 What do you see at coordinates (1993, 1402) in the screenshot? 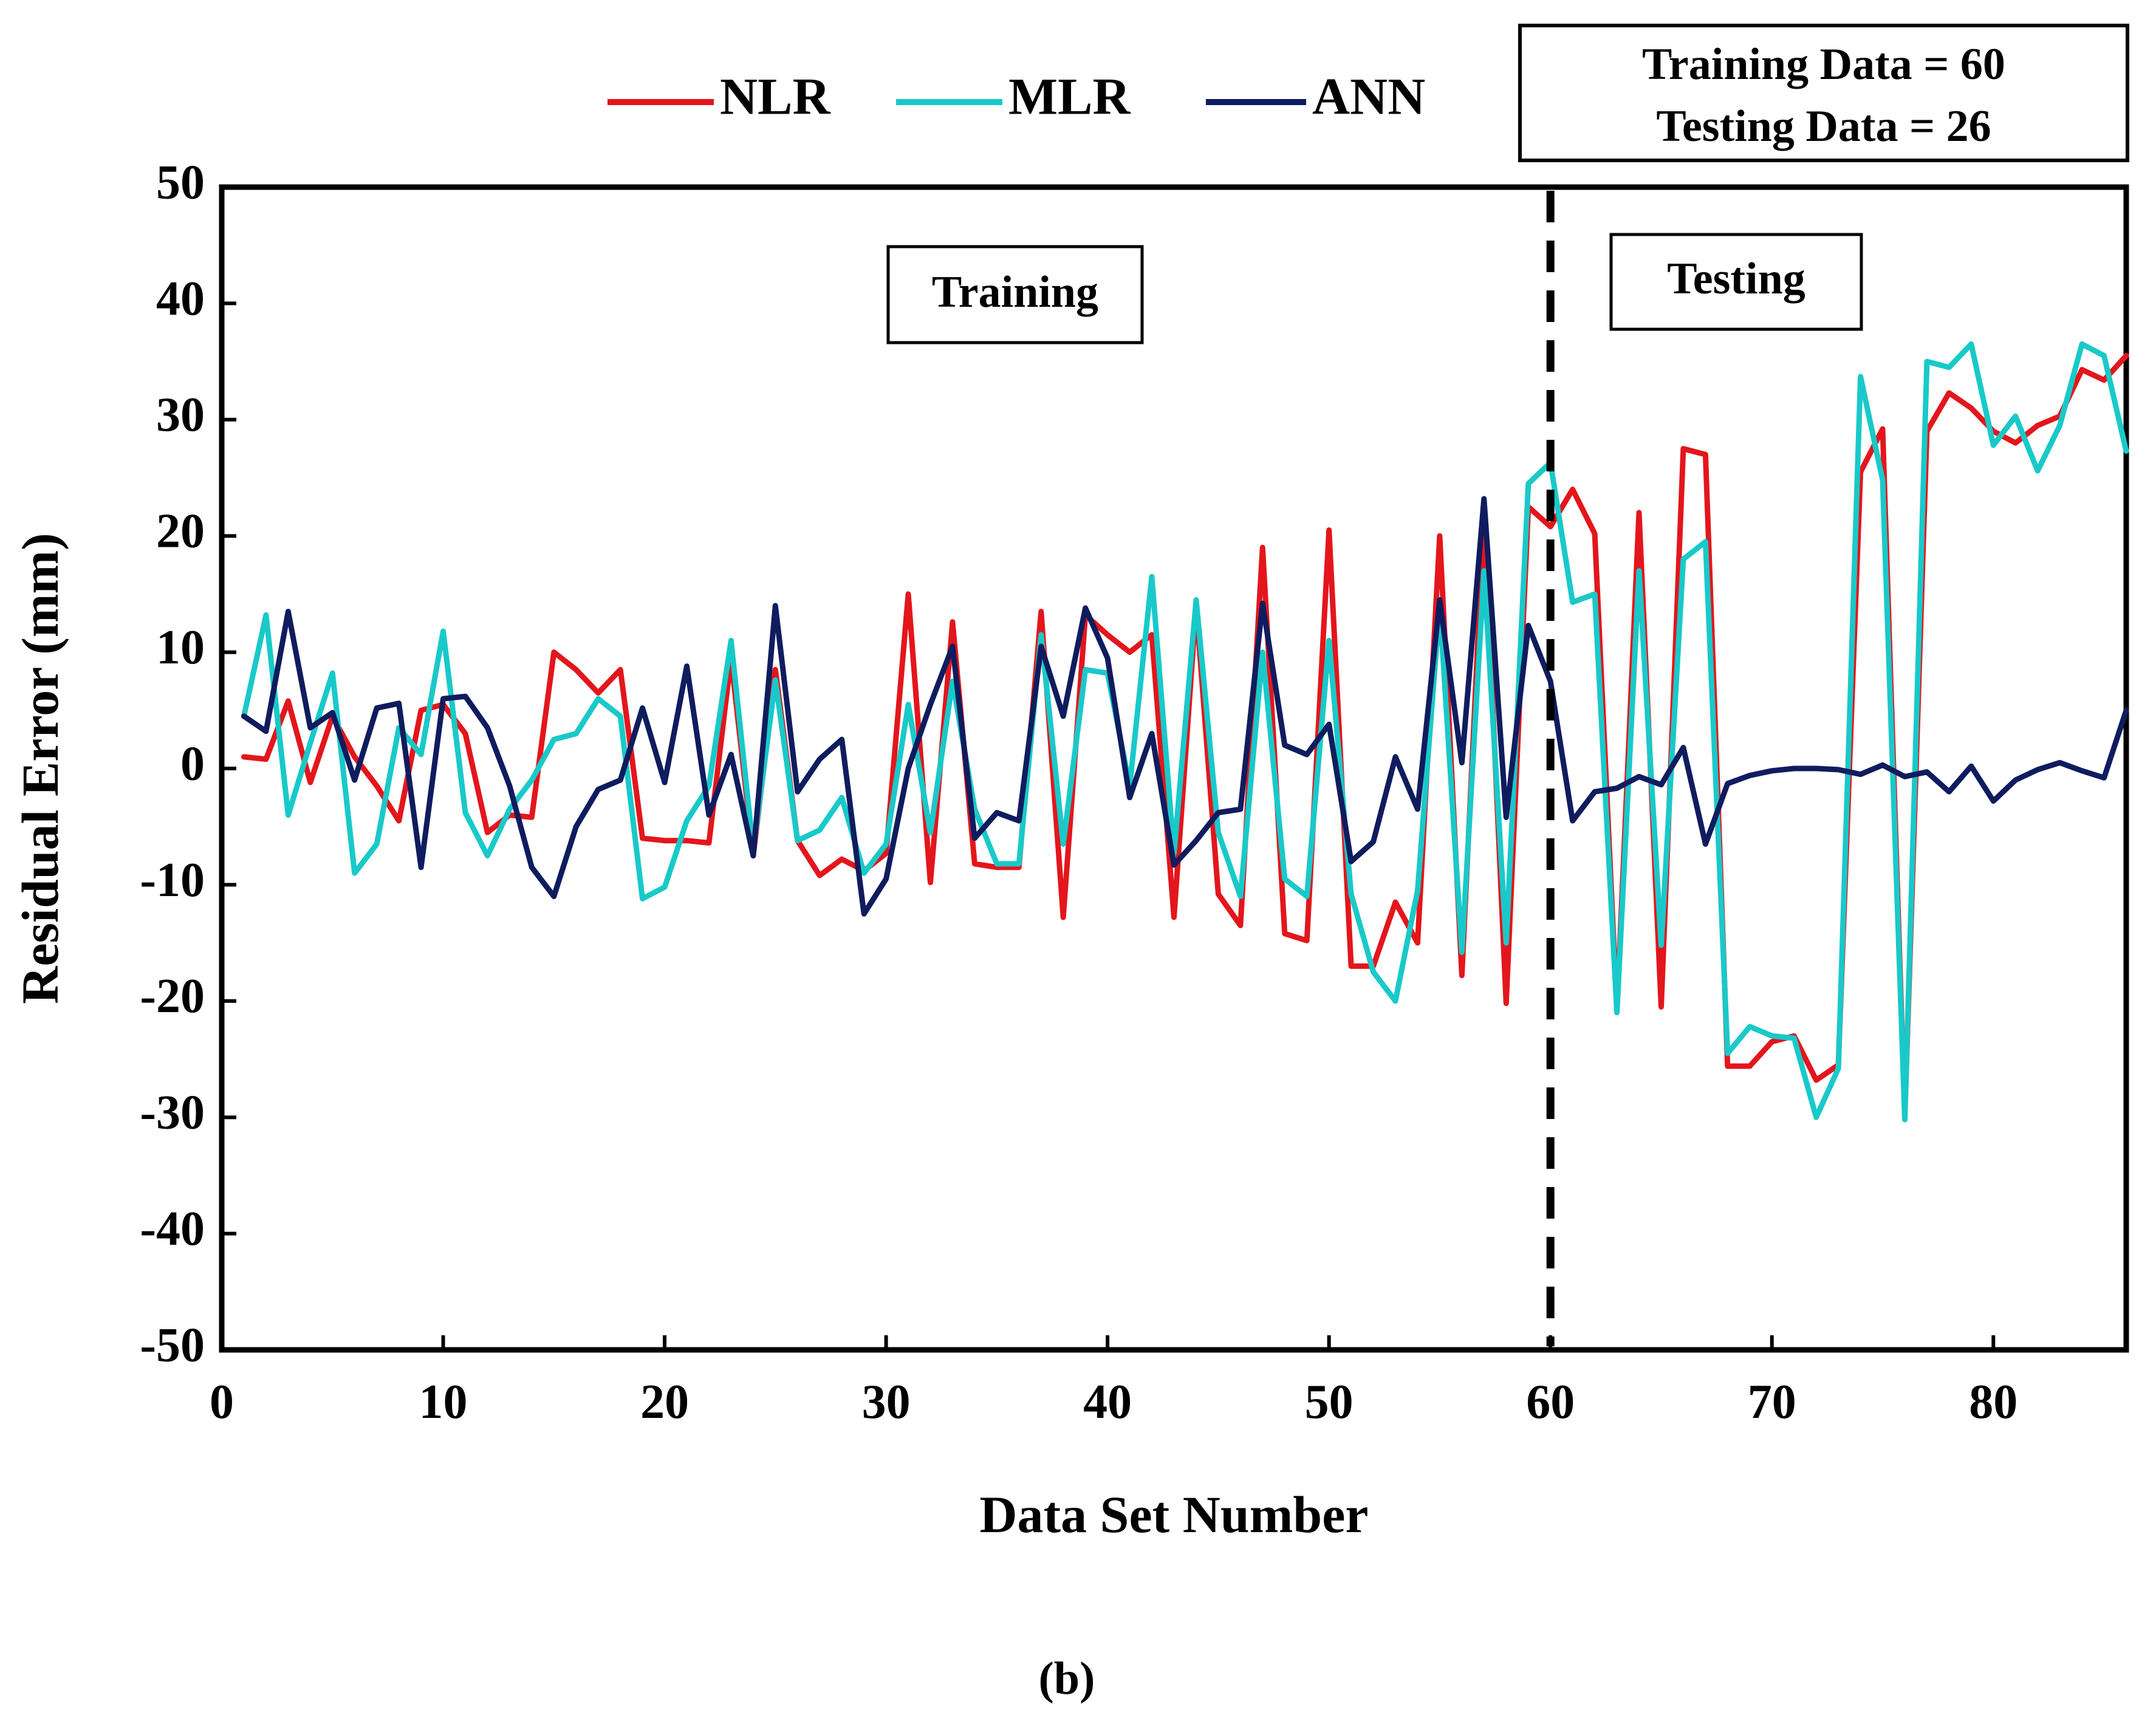
I see `x-tick-label: 80` at bounding box center [1993, 1402].